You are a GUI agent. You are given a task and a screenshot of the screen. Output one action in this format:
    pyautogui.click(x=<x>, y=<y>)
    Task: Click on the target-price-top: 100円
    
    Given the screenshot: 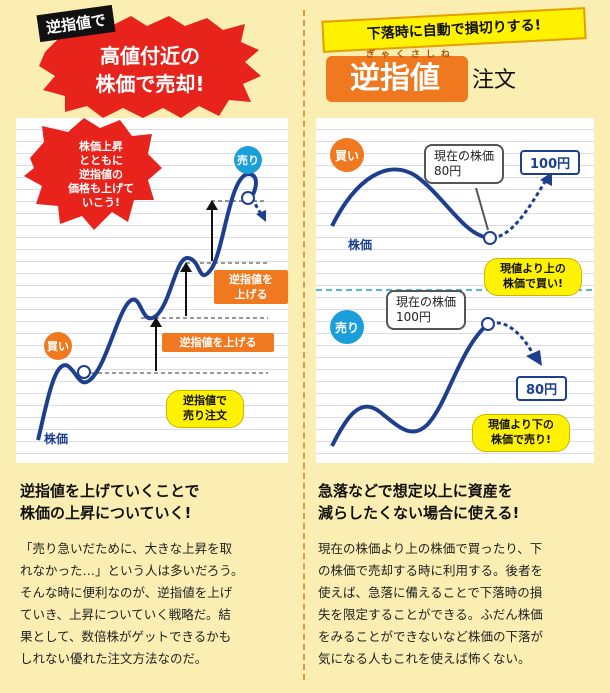 What is the action you would take?
    pyautogui.click(x=550, y=162)
    